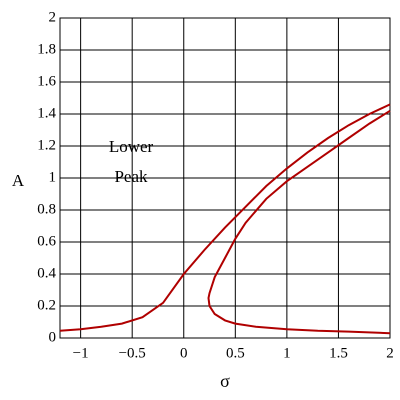  Describe the element at coordinates (46, 81) in the screenshot. I see `y-tick-label: 1.6` at that location.